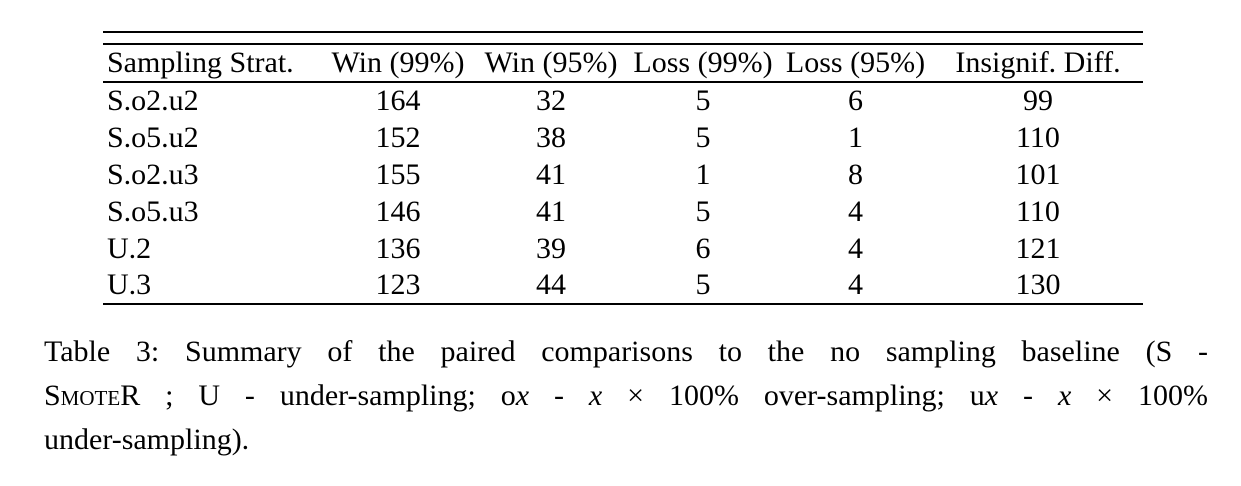  I want to click on table-top-double-rule, so click(623, 38).